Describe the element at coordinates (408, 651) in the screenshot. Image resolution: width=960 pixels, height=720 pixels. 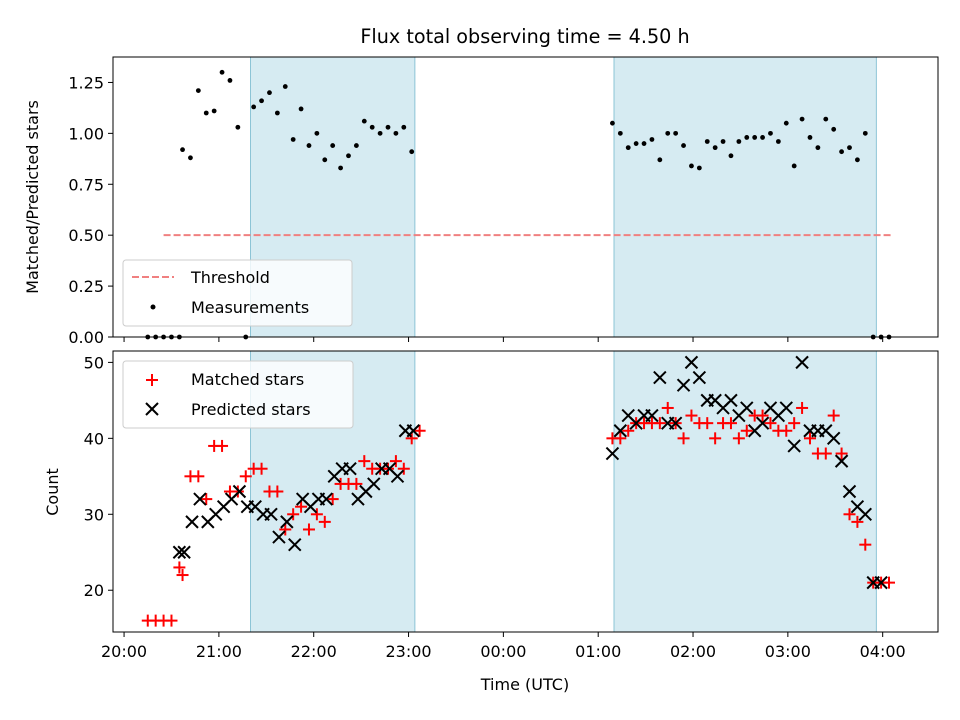
I see `x-tick-label: 23:00` at that location.